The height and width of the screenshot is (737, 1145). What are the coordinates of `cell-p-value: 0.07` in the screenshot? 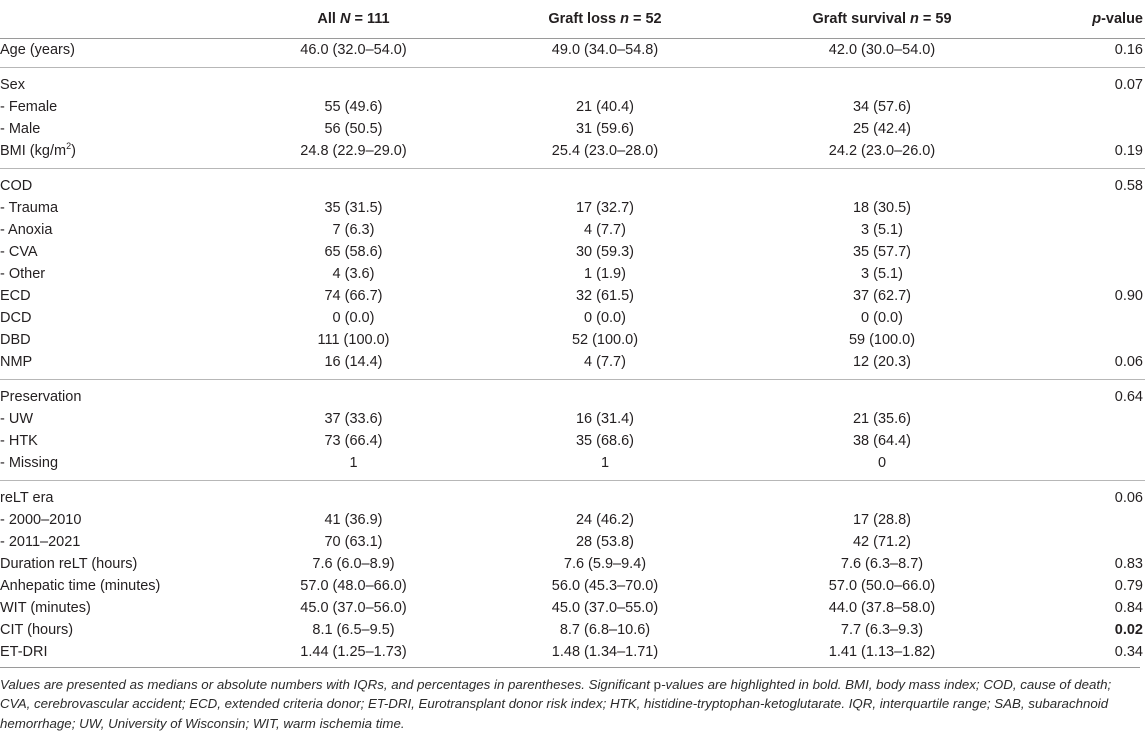 It's located at (1128, 84).